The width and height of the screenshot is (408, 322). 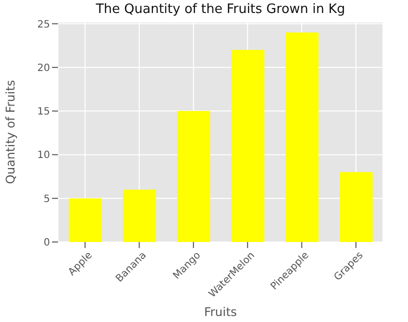 What do you see at coordinates (43, 112) in the screenshot?
I see `y-tick-label: 15` at bounding box center [43, 112].